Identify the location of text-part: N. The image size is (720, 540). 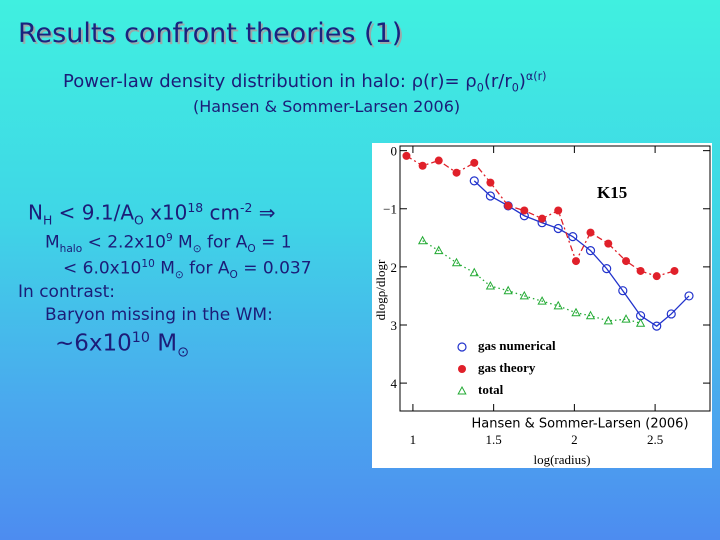
(35, 212).